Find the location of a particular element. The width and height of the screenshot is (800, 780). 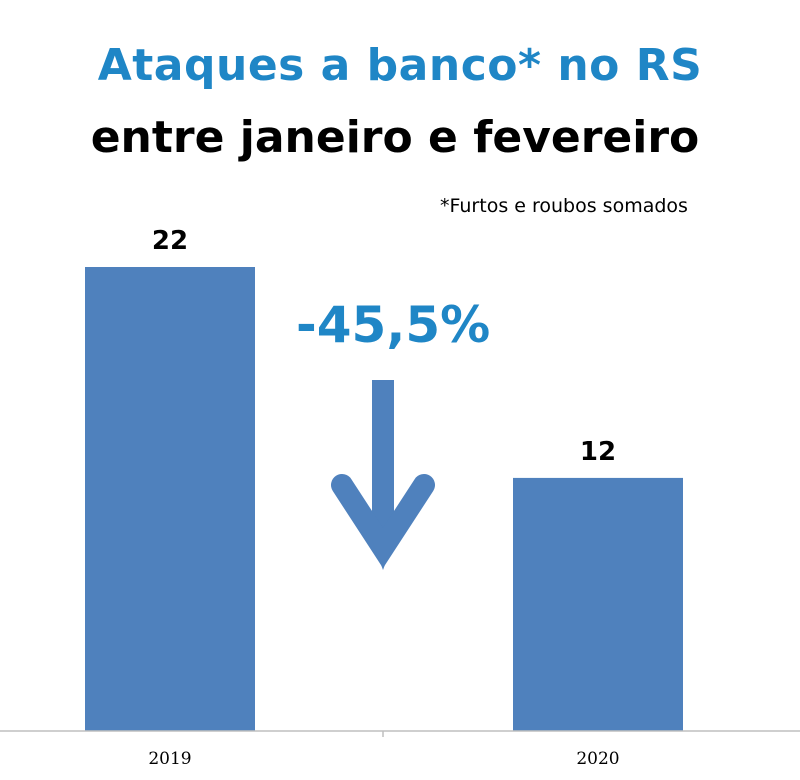

x-tick-labels-group: 2019 2020 is located at coordinates (383, 759).